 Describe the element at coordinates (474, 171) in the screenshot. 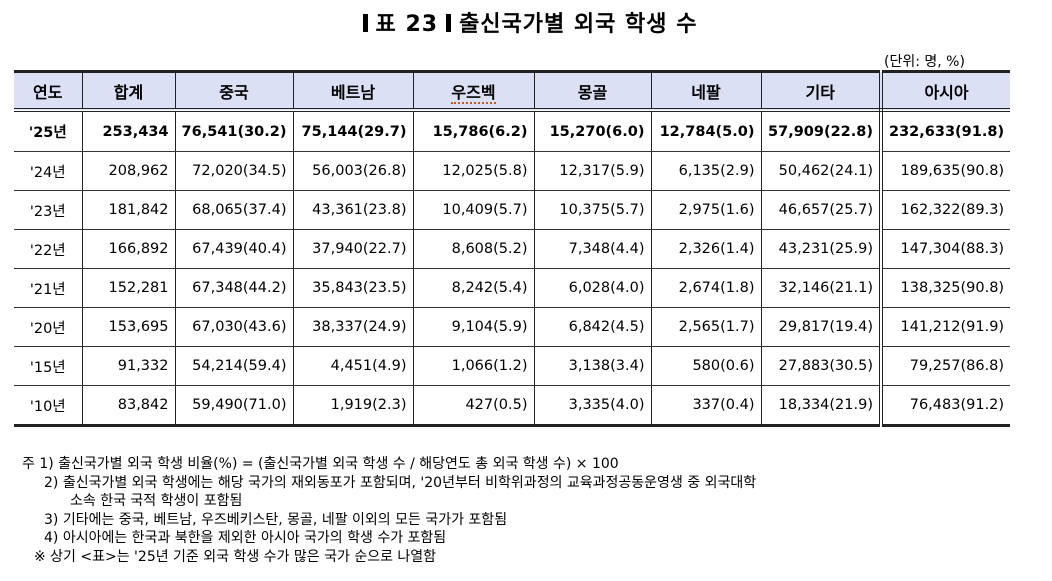

I see `cell-uzbekistan: 12,025(5.8)` at that location.